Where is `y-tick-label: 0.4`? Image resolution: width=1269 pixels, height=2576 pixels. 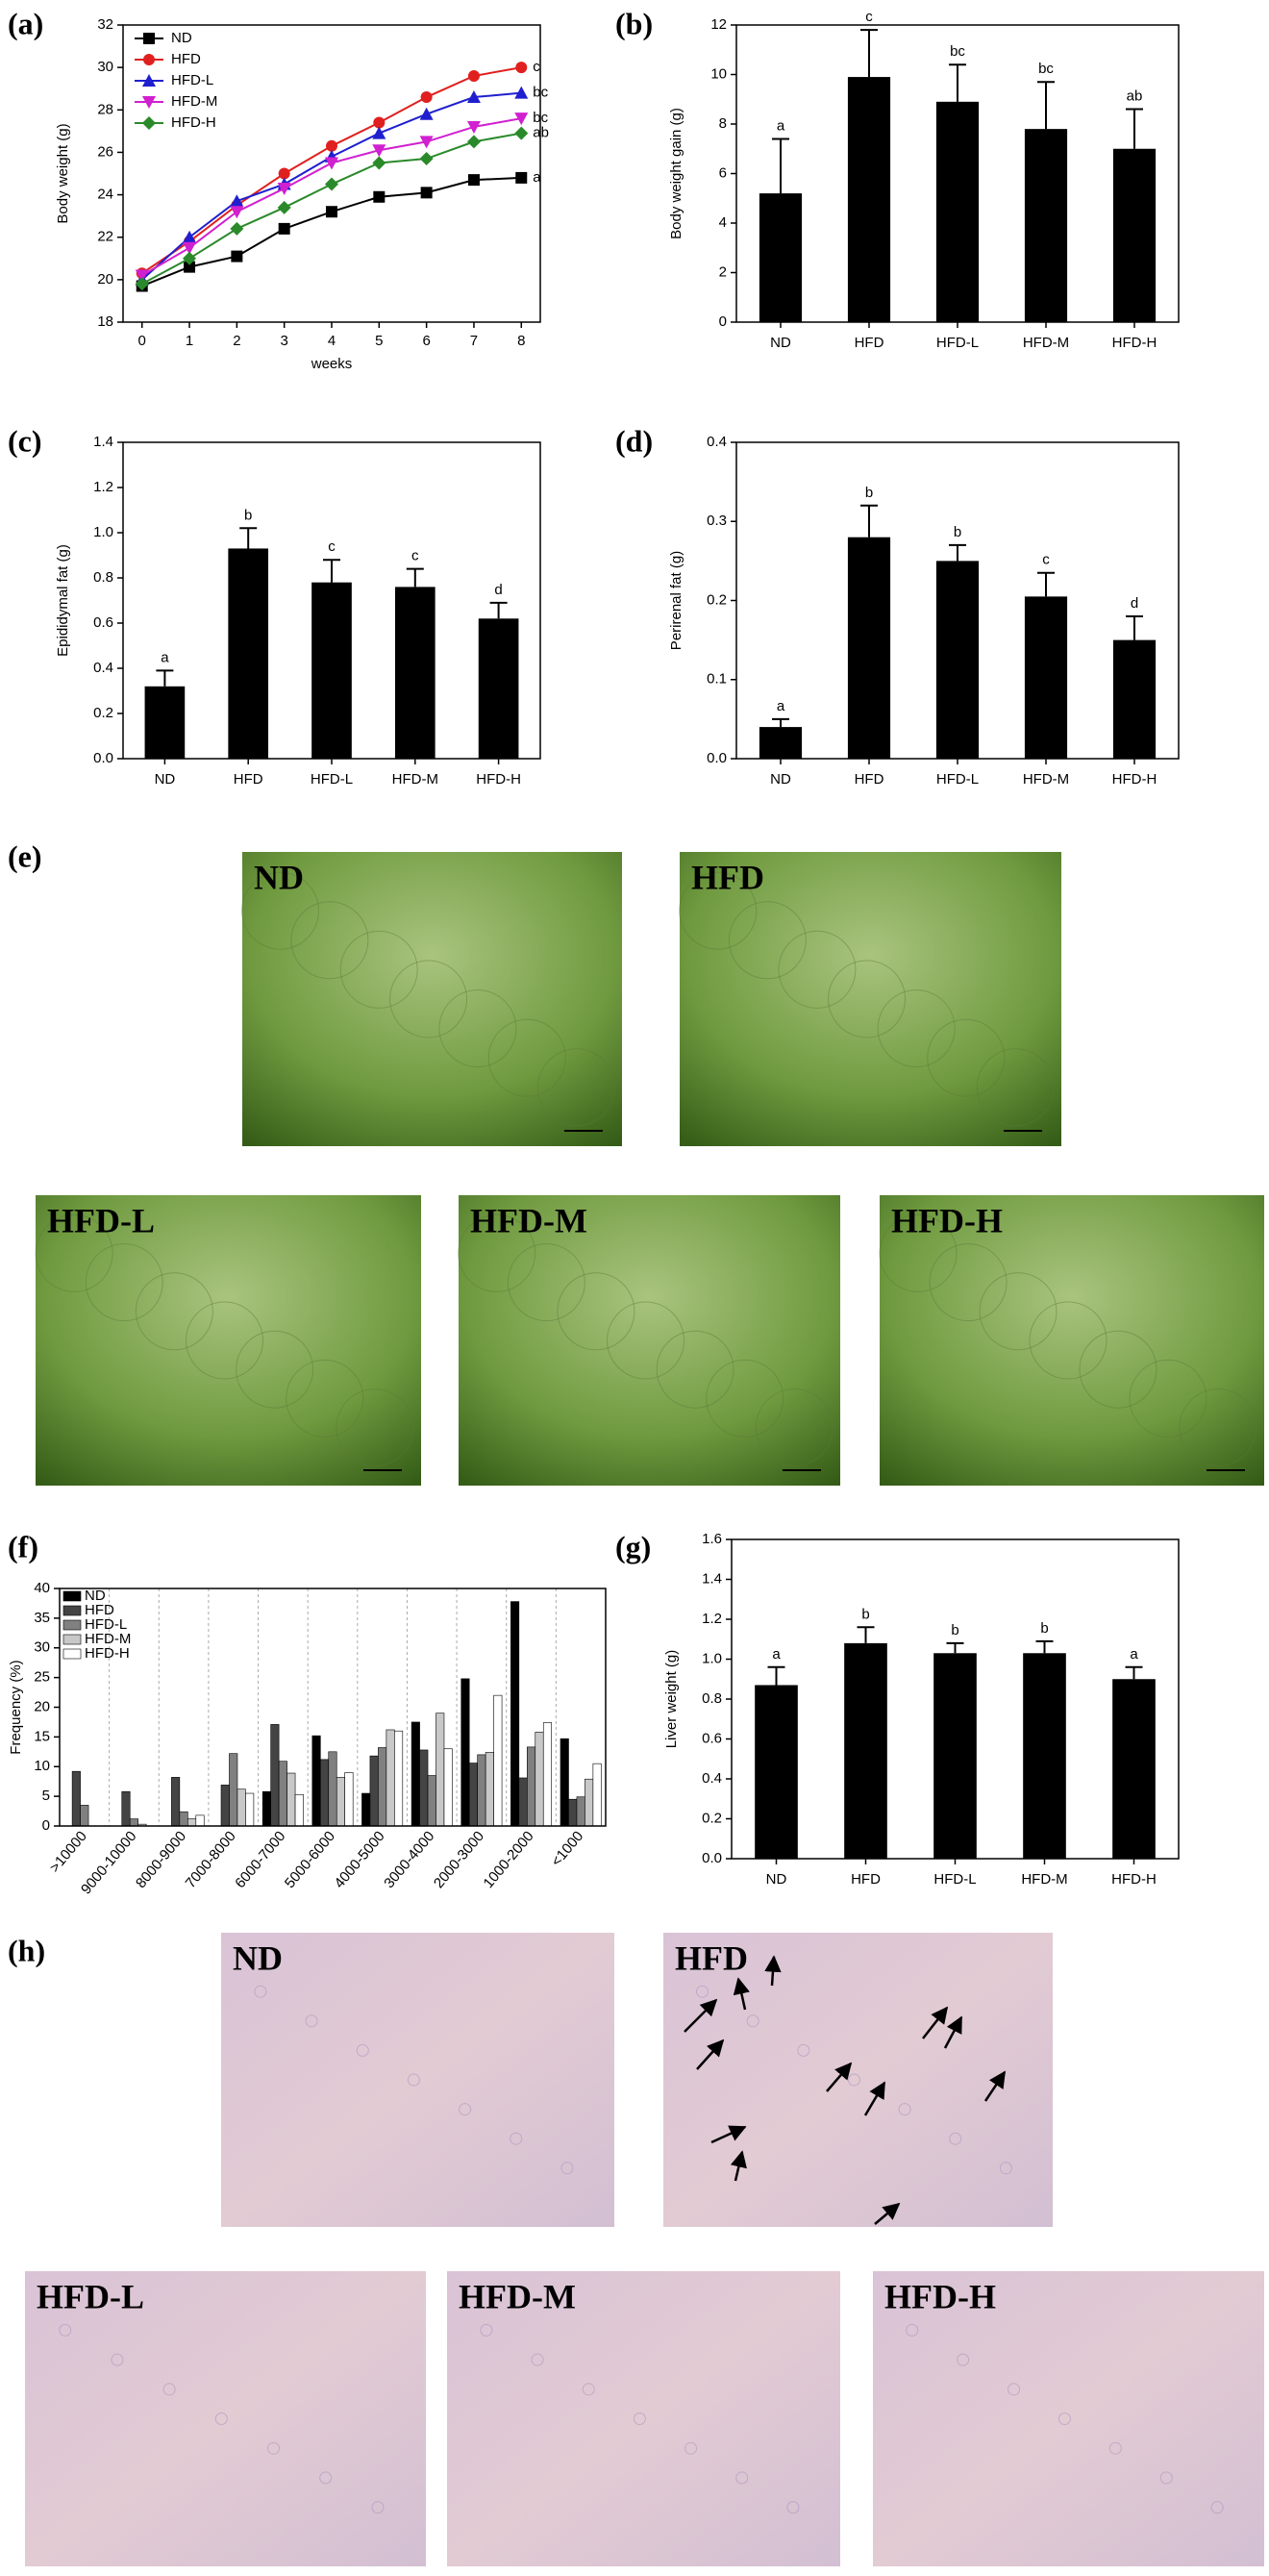 y-tick-label: 0.4 is located at coordinates (717, 442).